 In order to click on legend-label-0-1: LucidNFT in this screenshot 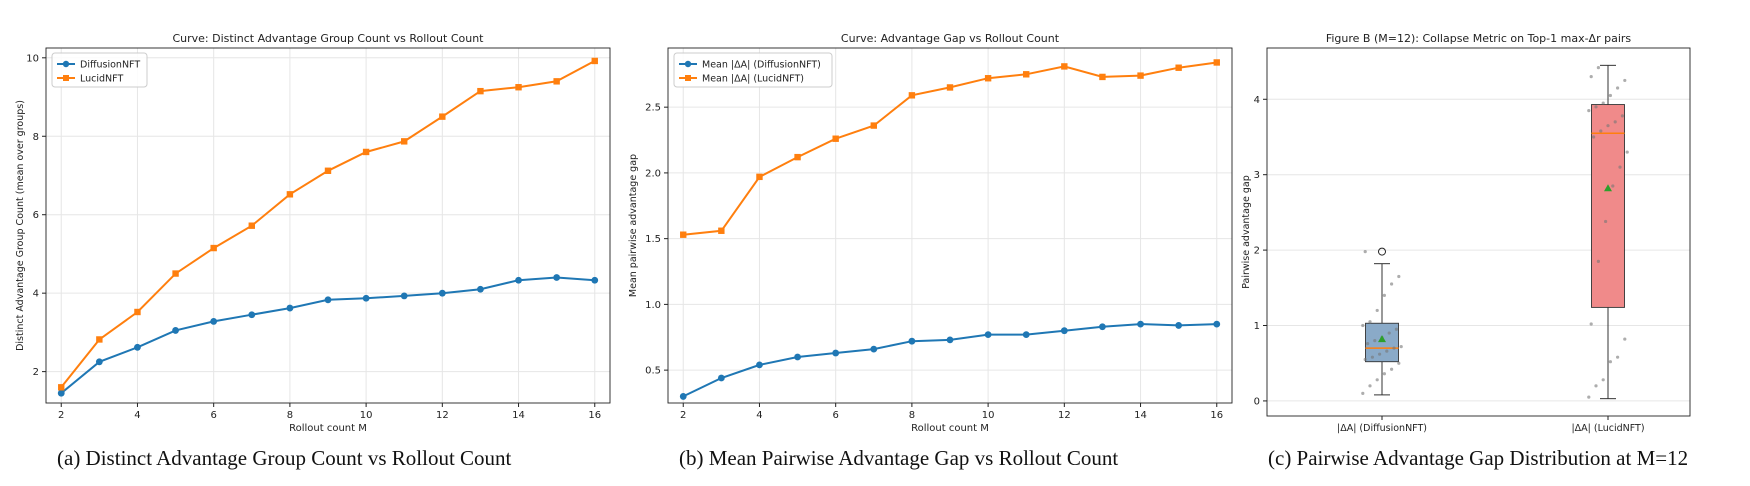, I will do `click(101, 79)`.